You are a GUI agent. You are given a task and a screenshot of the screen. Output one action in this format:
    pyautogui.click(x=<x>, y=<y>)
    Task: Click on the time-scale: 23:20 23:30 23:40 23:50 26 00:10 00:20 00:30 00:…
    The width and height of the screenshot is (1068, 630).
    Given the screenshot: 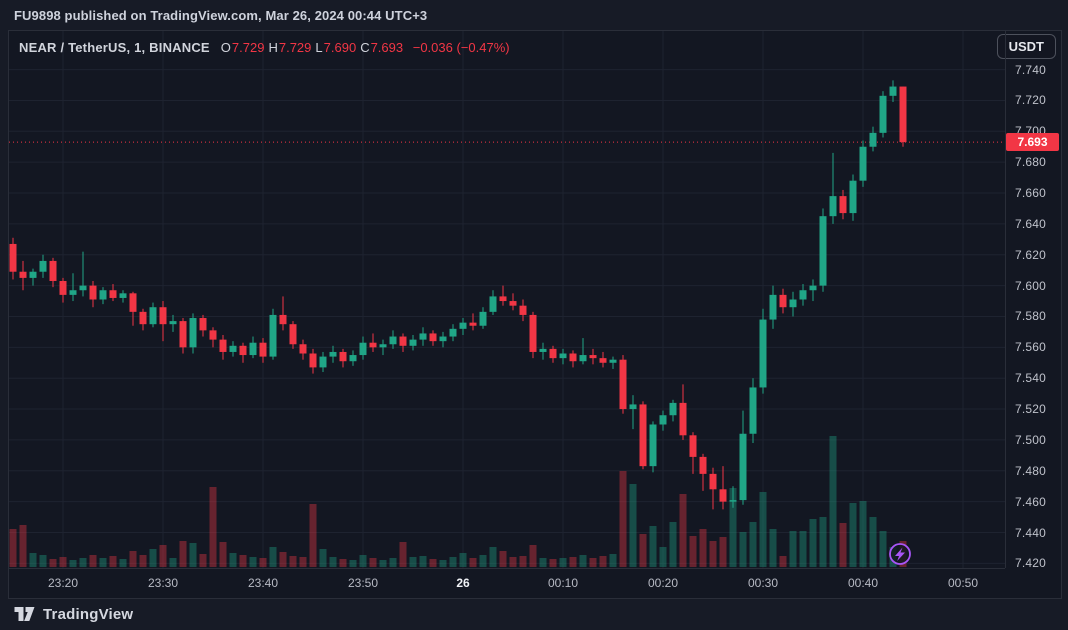 What is the action you would take?
    pyautogui.click(x=507, y=582)
    